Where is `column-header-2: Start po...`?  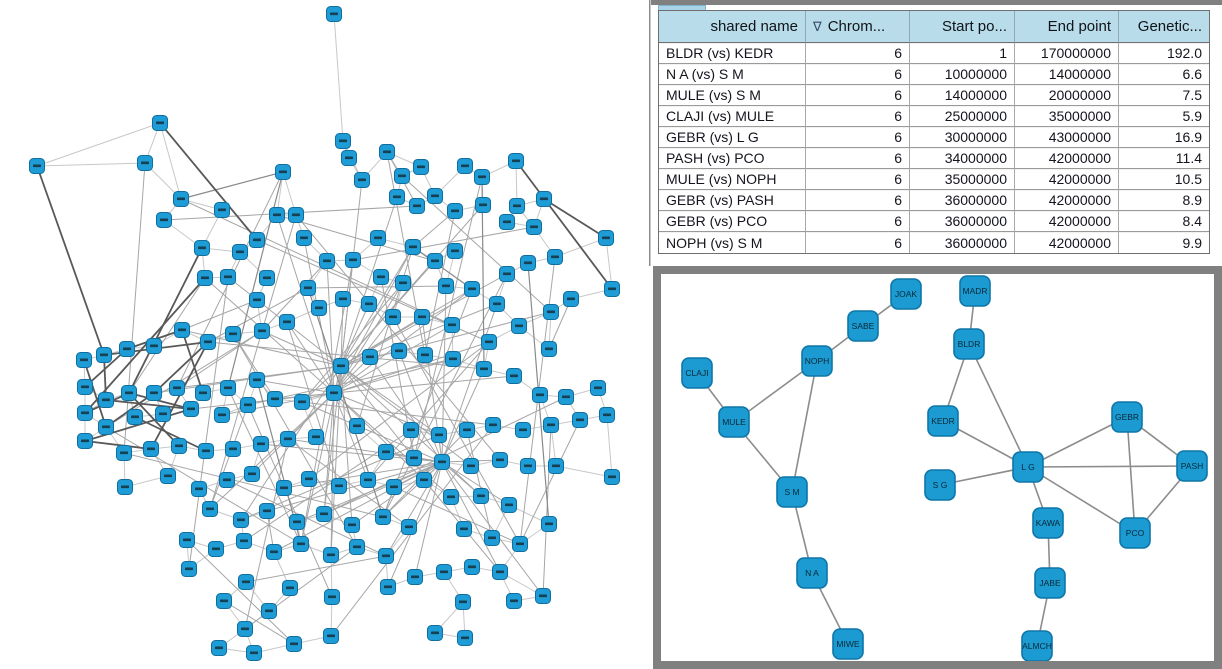 column-header-2: Start po... is located at coordinates (962, 27).